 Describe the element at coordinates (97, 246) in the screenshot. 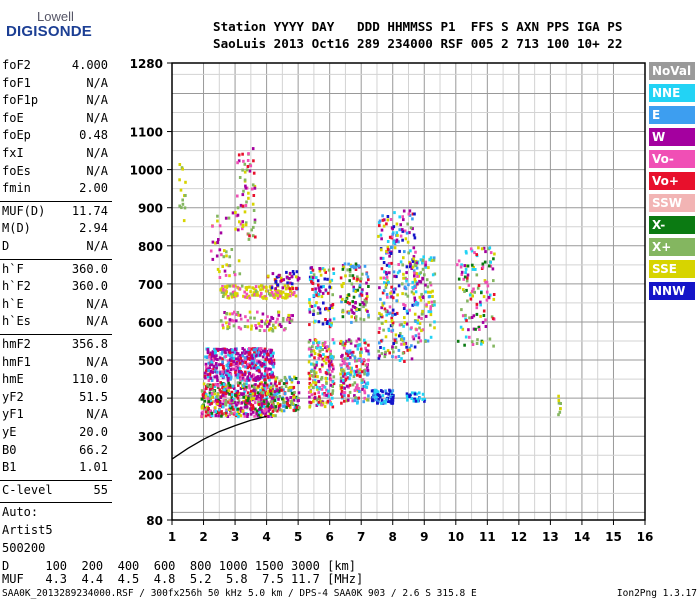

I see `param-value: N/A` at that location.